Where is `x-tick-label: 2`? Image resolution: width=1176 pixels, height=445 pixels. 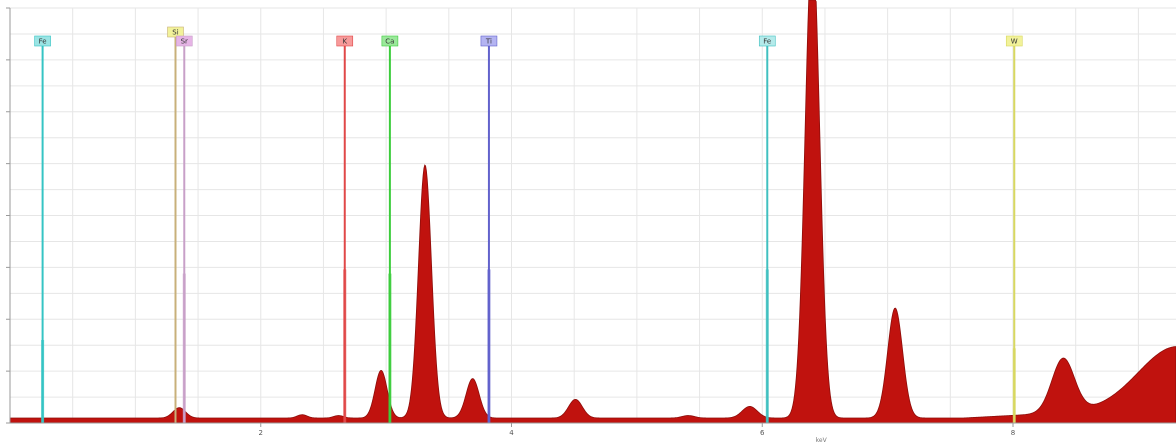 x-tick-label: 2 is located at coordinates (261, 433).